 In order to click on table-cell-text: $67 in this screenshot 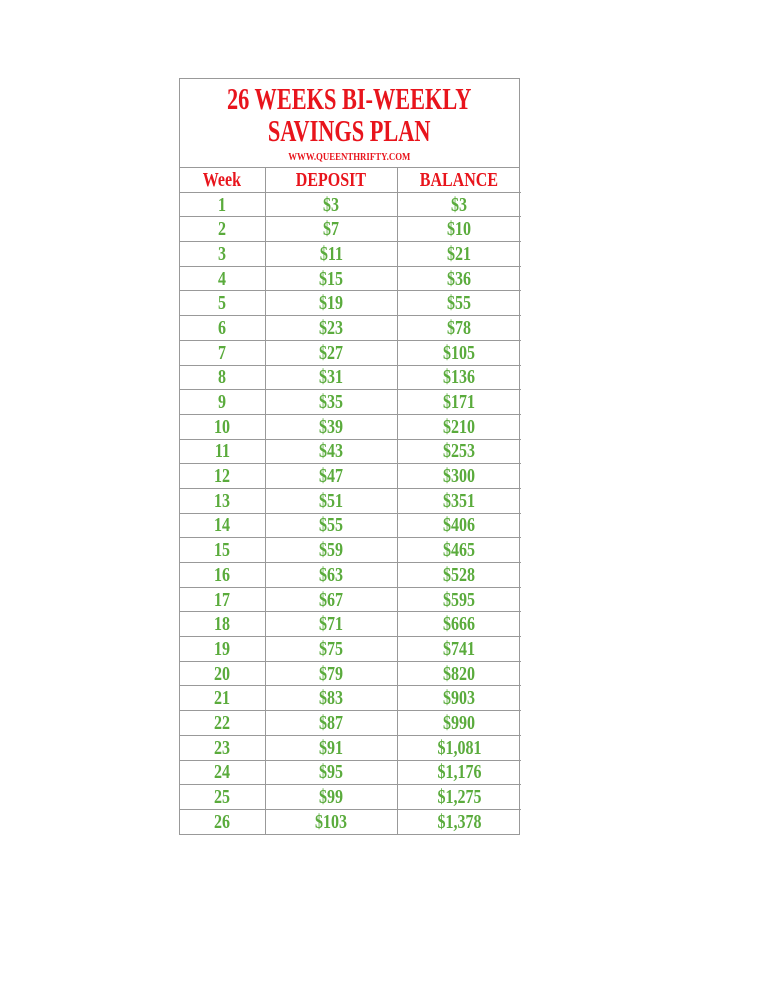, I will do `click(331, 599)`.